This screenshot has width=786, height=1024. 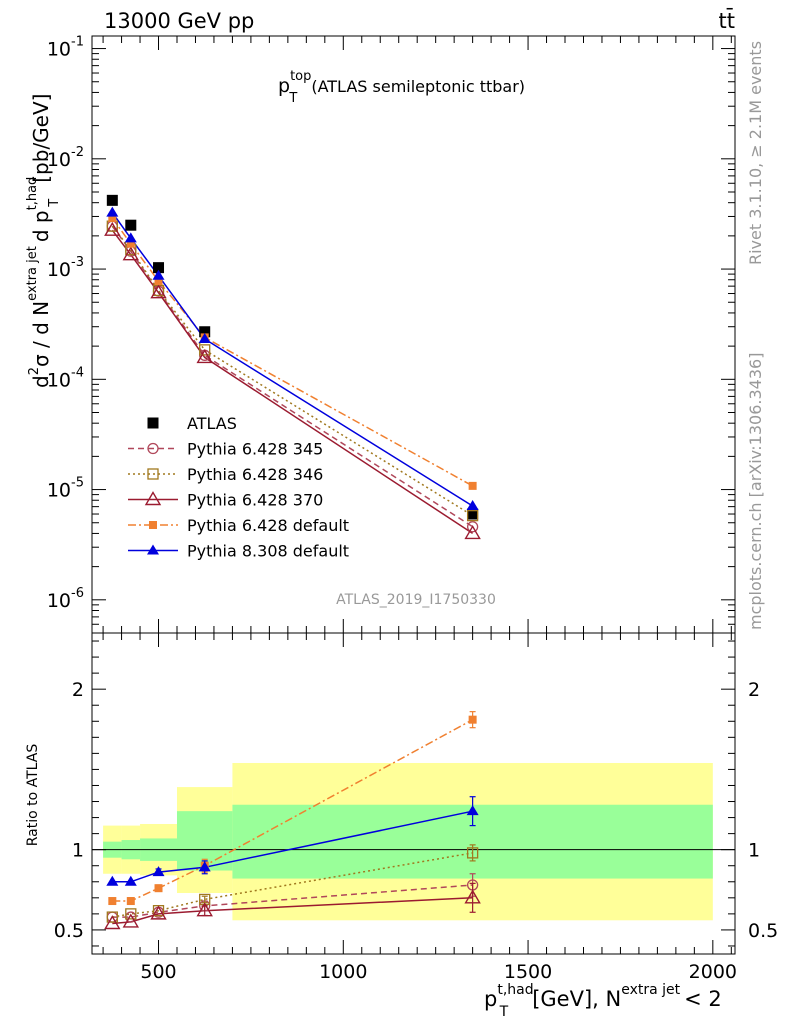 I want to click on main-ylabel-sub3: T, so click(x=54, y=203).